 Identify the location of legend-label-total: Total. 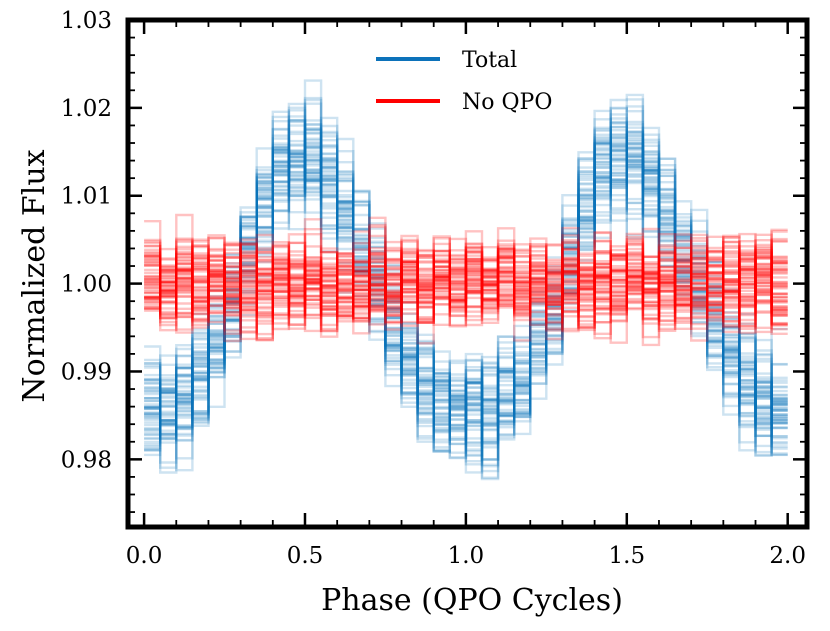
(489, 60).